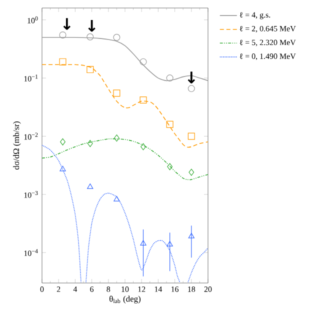 The height and width of the screenshot is (322, 333). Describe the element at coordinates (125, 300) in the screenshot. I see `x-axis-title: θ$_{lab}$ (deg)` at that location.